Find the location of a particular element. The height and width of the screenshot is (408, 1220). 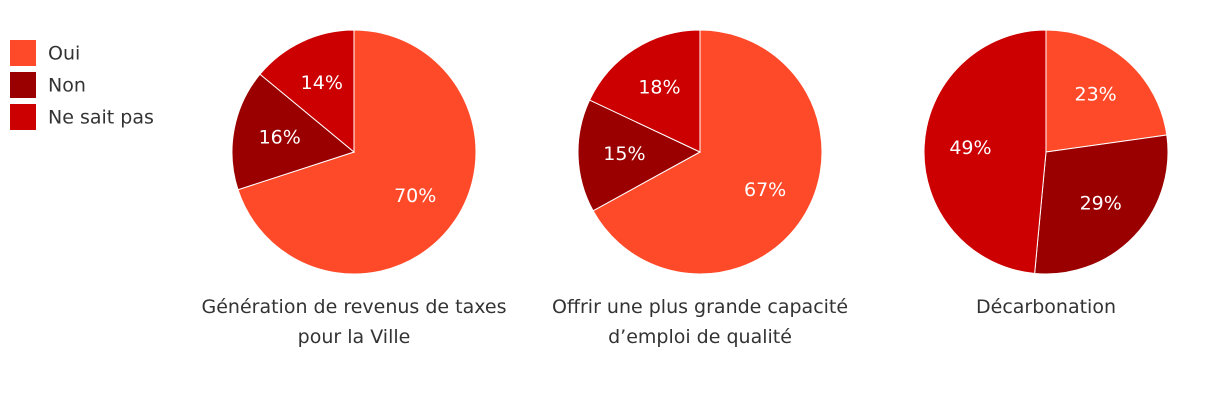

data-label: 18% is located at coordinates (659, 88).